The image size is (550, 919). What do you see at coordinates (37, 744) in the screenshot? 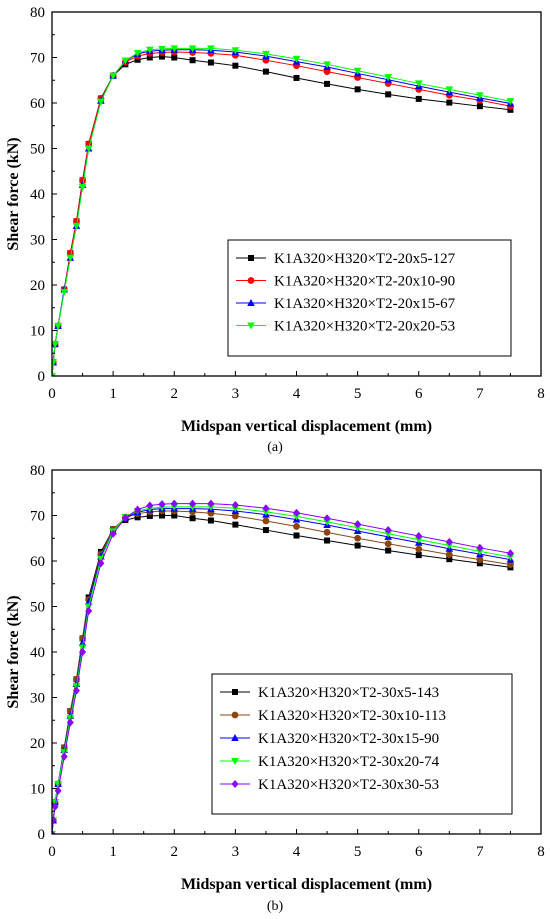
I see `y-tick-label: 20` at bounding box center [37, 744].